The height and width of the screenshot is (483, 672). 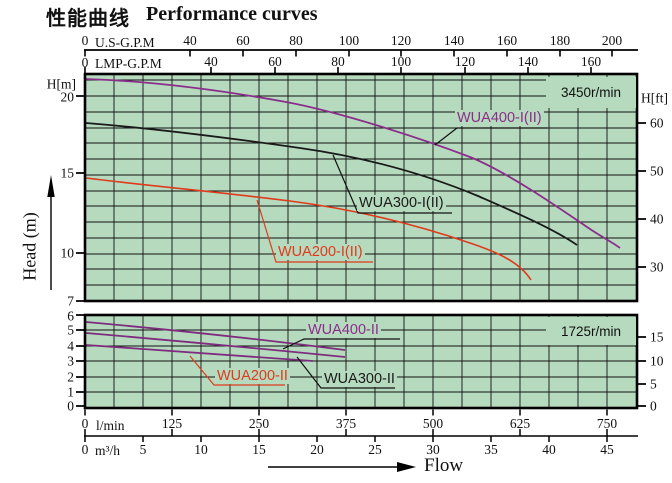 What do you see at coordinates (70, 346) in the screenshot?
I see `lower-m-tick: 4` at bounding box center [70, 346].